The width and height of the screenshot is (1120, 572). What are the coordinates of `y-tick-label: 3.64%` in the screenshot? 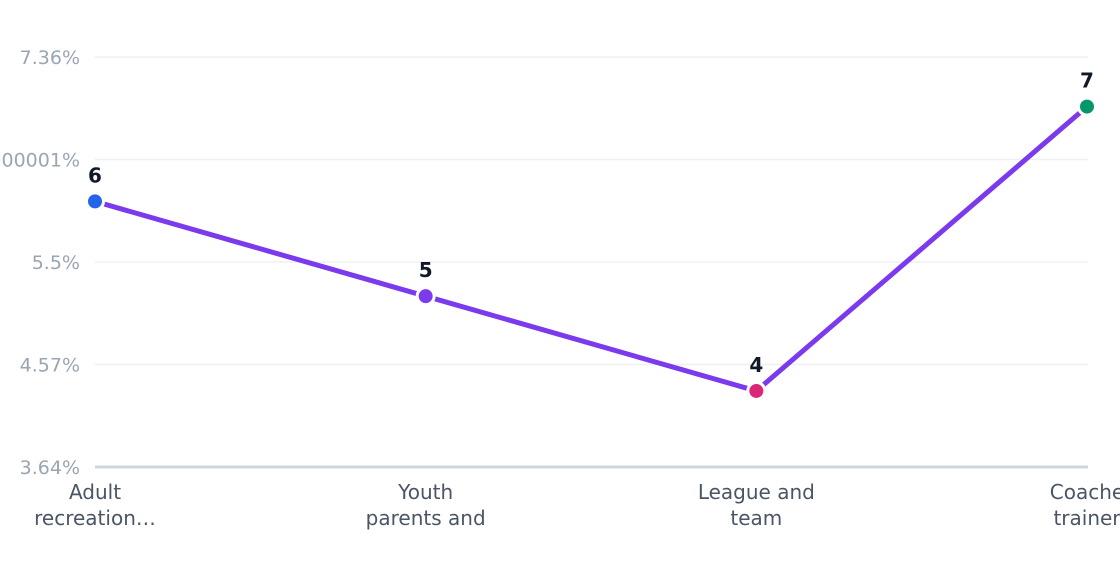 It's located at (50, 468).